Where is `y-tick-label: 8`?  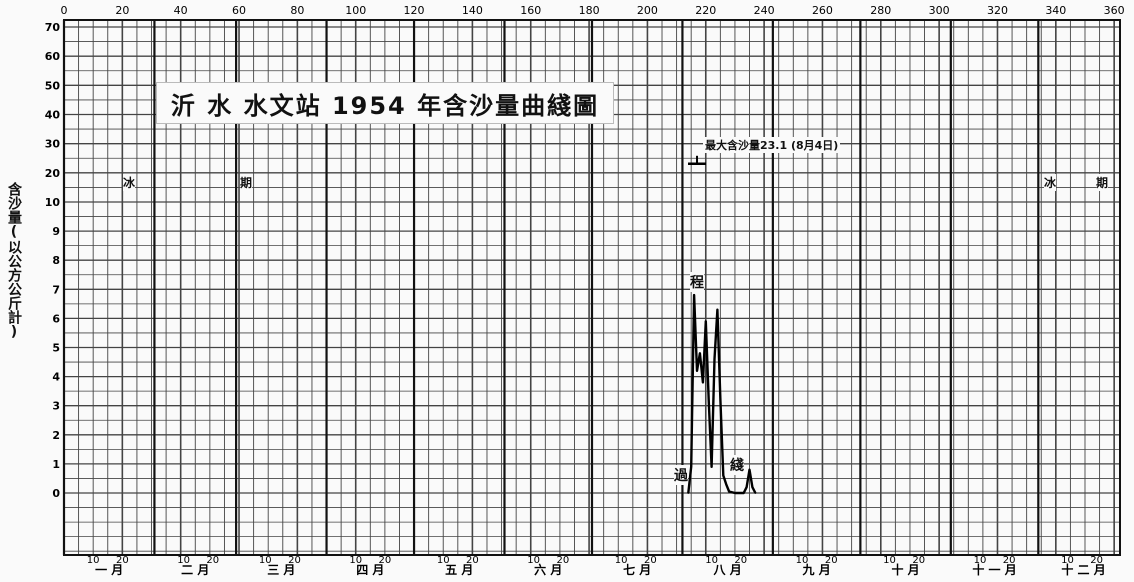
y-tick-label: 8 is located at coordinates (56, 260).